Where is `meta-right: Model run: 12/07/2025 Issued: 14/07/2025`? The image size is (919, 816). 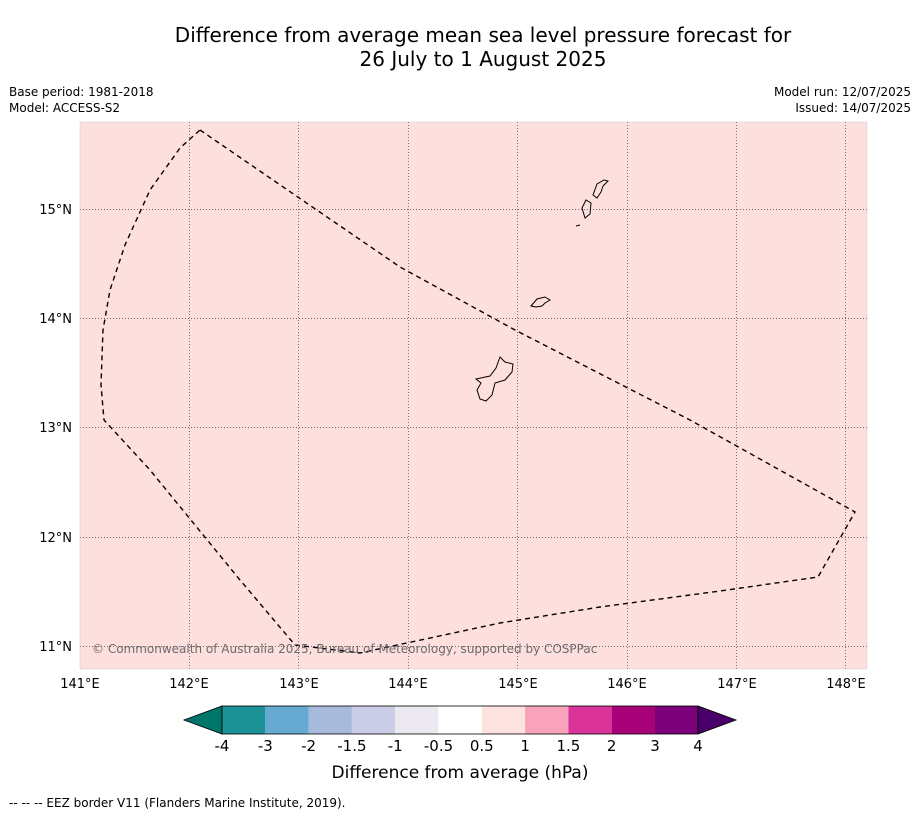 meta-right: Model run: 12/07/2025 Issued: 14/07/2025 is located at coordinates (842, 100).